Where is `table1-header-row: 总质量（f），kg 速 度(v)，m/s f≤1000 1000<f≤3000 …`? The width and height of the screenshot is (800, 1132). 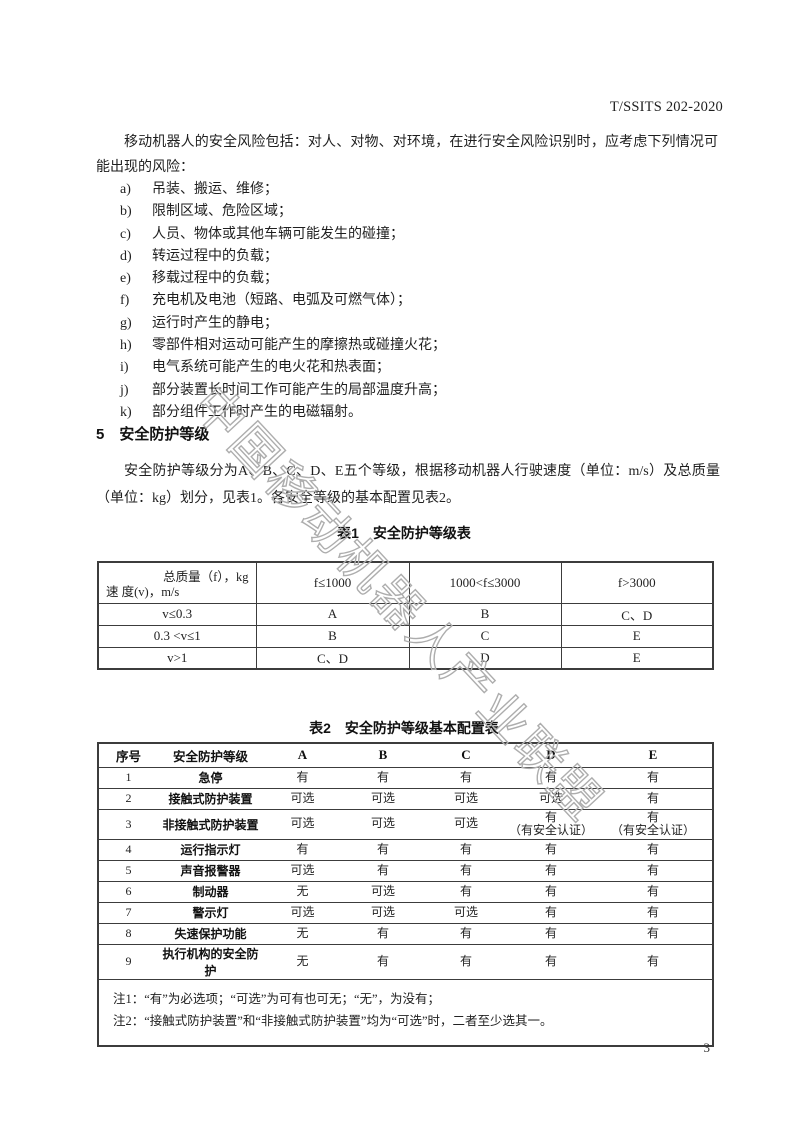
table1-header-row: 总质量（f），kg 速 度(v)，m/s f≤1000 1000<f≤3000 … is located at coordinates (405, 582).